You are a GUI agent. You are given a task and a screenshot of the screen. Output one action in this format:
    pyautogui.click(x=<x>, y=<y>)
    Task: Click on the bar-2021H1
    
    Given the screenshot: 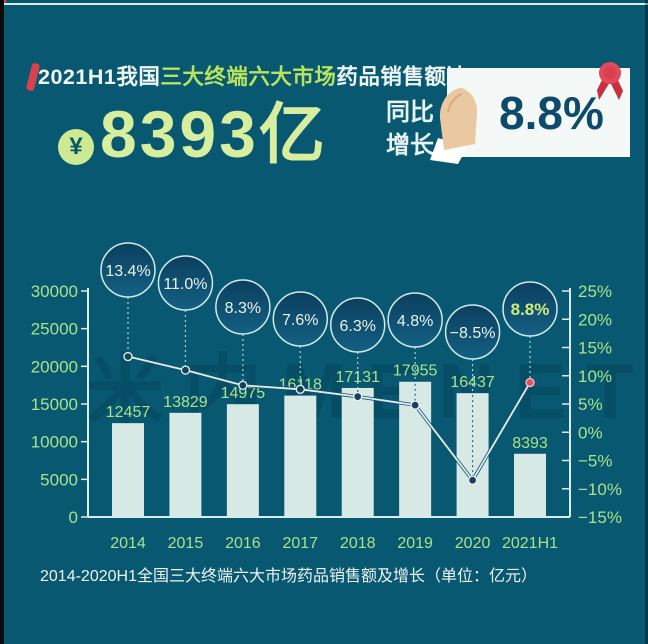 What is the action you would take?
    pyautogui.click(x=530, y=485)
    